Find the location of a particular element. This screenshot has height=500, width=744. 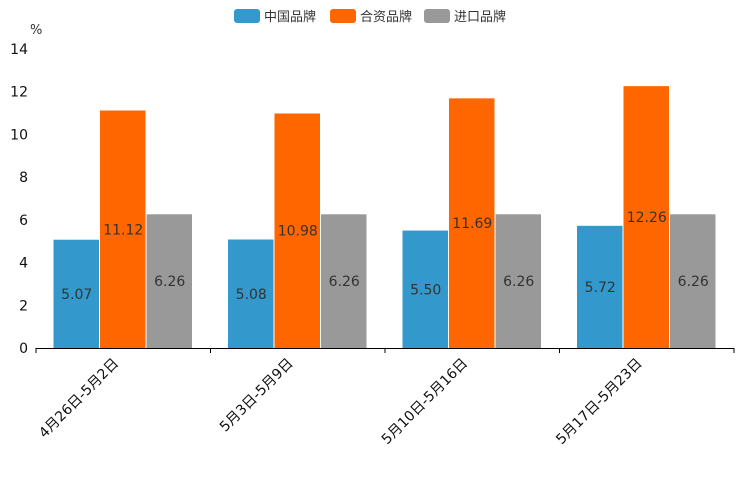

legend: 中国品牌 合资品牌 进口品牌 is located at coordinates (370, 17).